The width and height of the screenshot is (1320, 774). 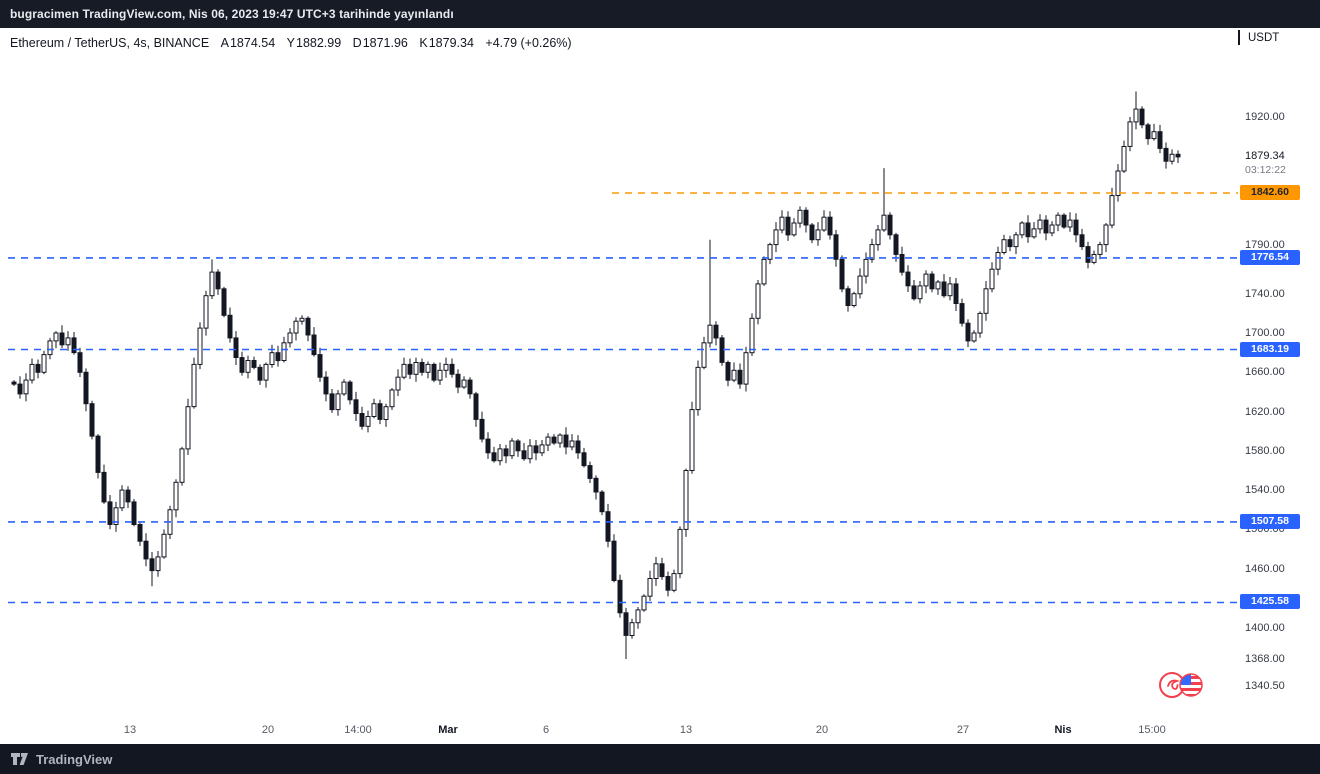 I want to click on price-tick: 1340.50, so click(x=1265, y=686).